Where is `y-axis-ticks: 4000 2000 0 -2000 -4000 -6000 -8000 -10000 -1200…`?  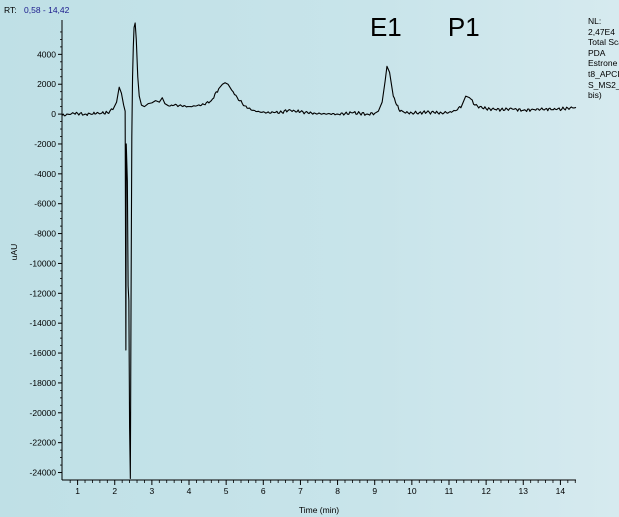
y-axis-ticks: 4000 2000 0 -2000 -4000 -6000 -8000 -10000 -1200… is located at coordinates (46, 254).